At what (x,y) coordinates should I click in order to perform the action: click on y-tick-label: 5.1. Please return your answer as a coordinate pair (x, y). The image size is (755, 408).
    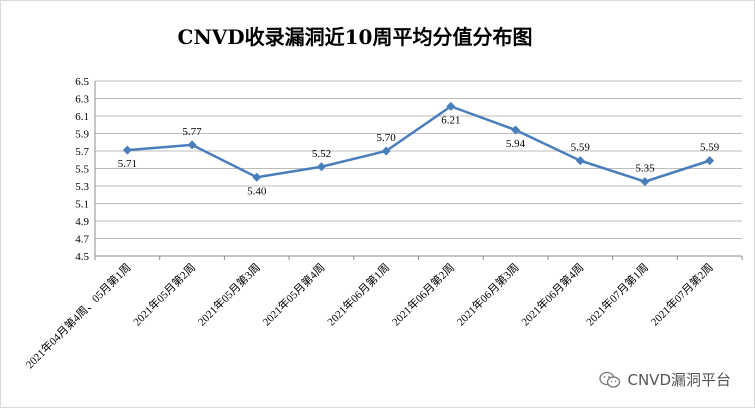
    Looking at the image, I should click on (82, 205).